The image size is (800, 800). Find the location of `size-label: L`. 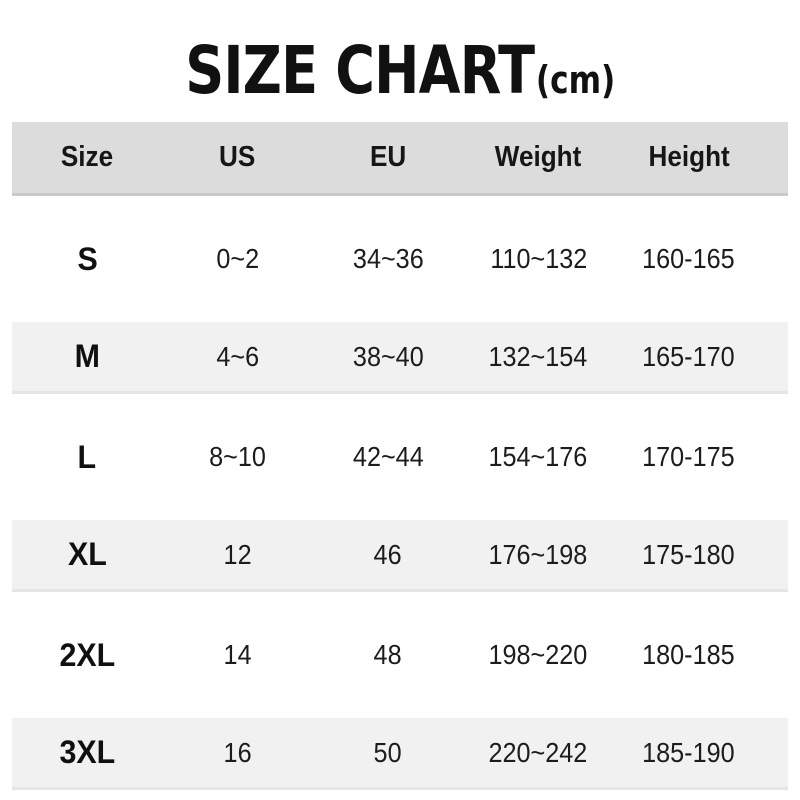

size-label: L is located at coordinates (87, 456).